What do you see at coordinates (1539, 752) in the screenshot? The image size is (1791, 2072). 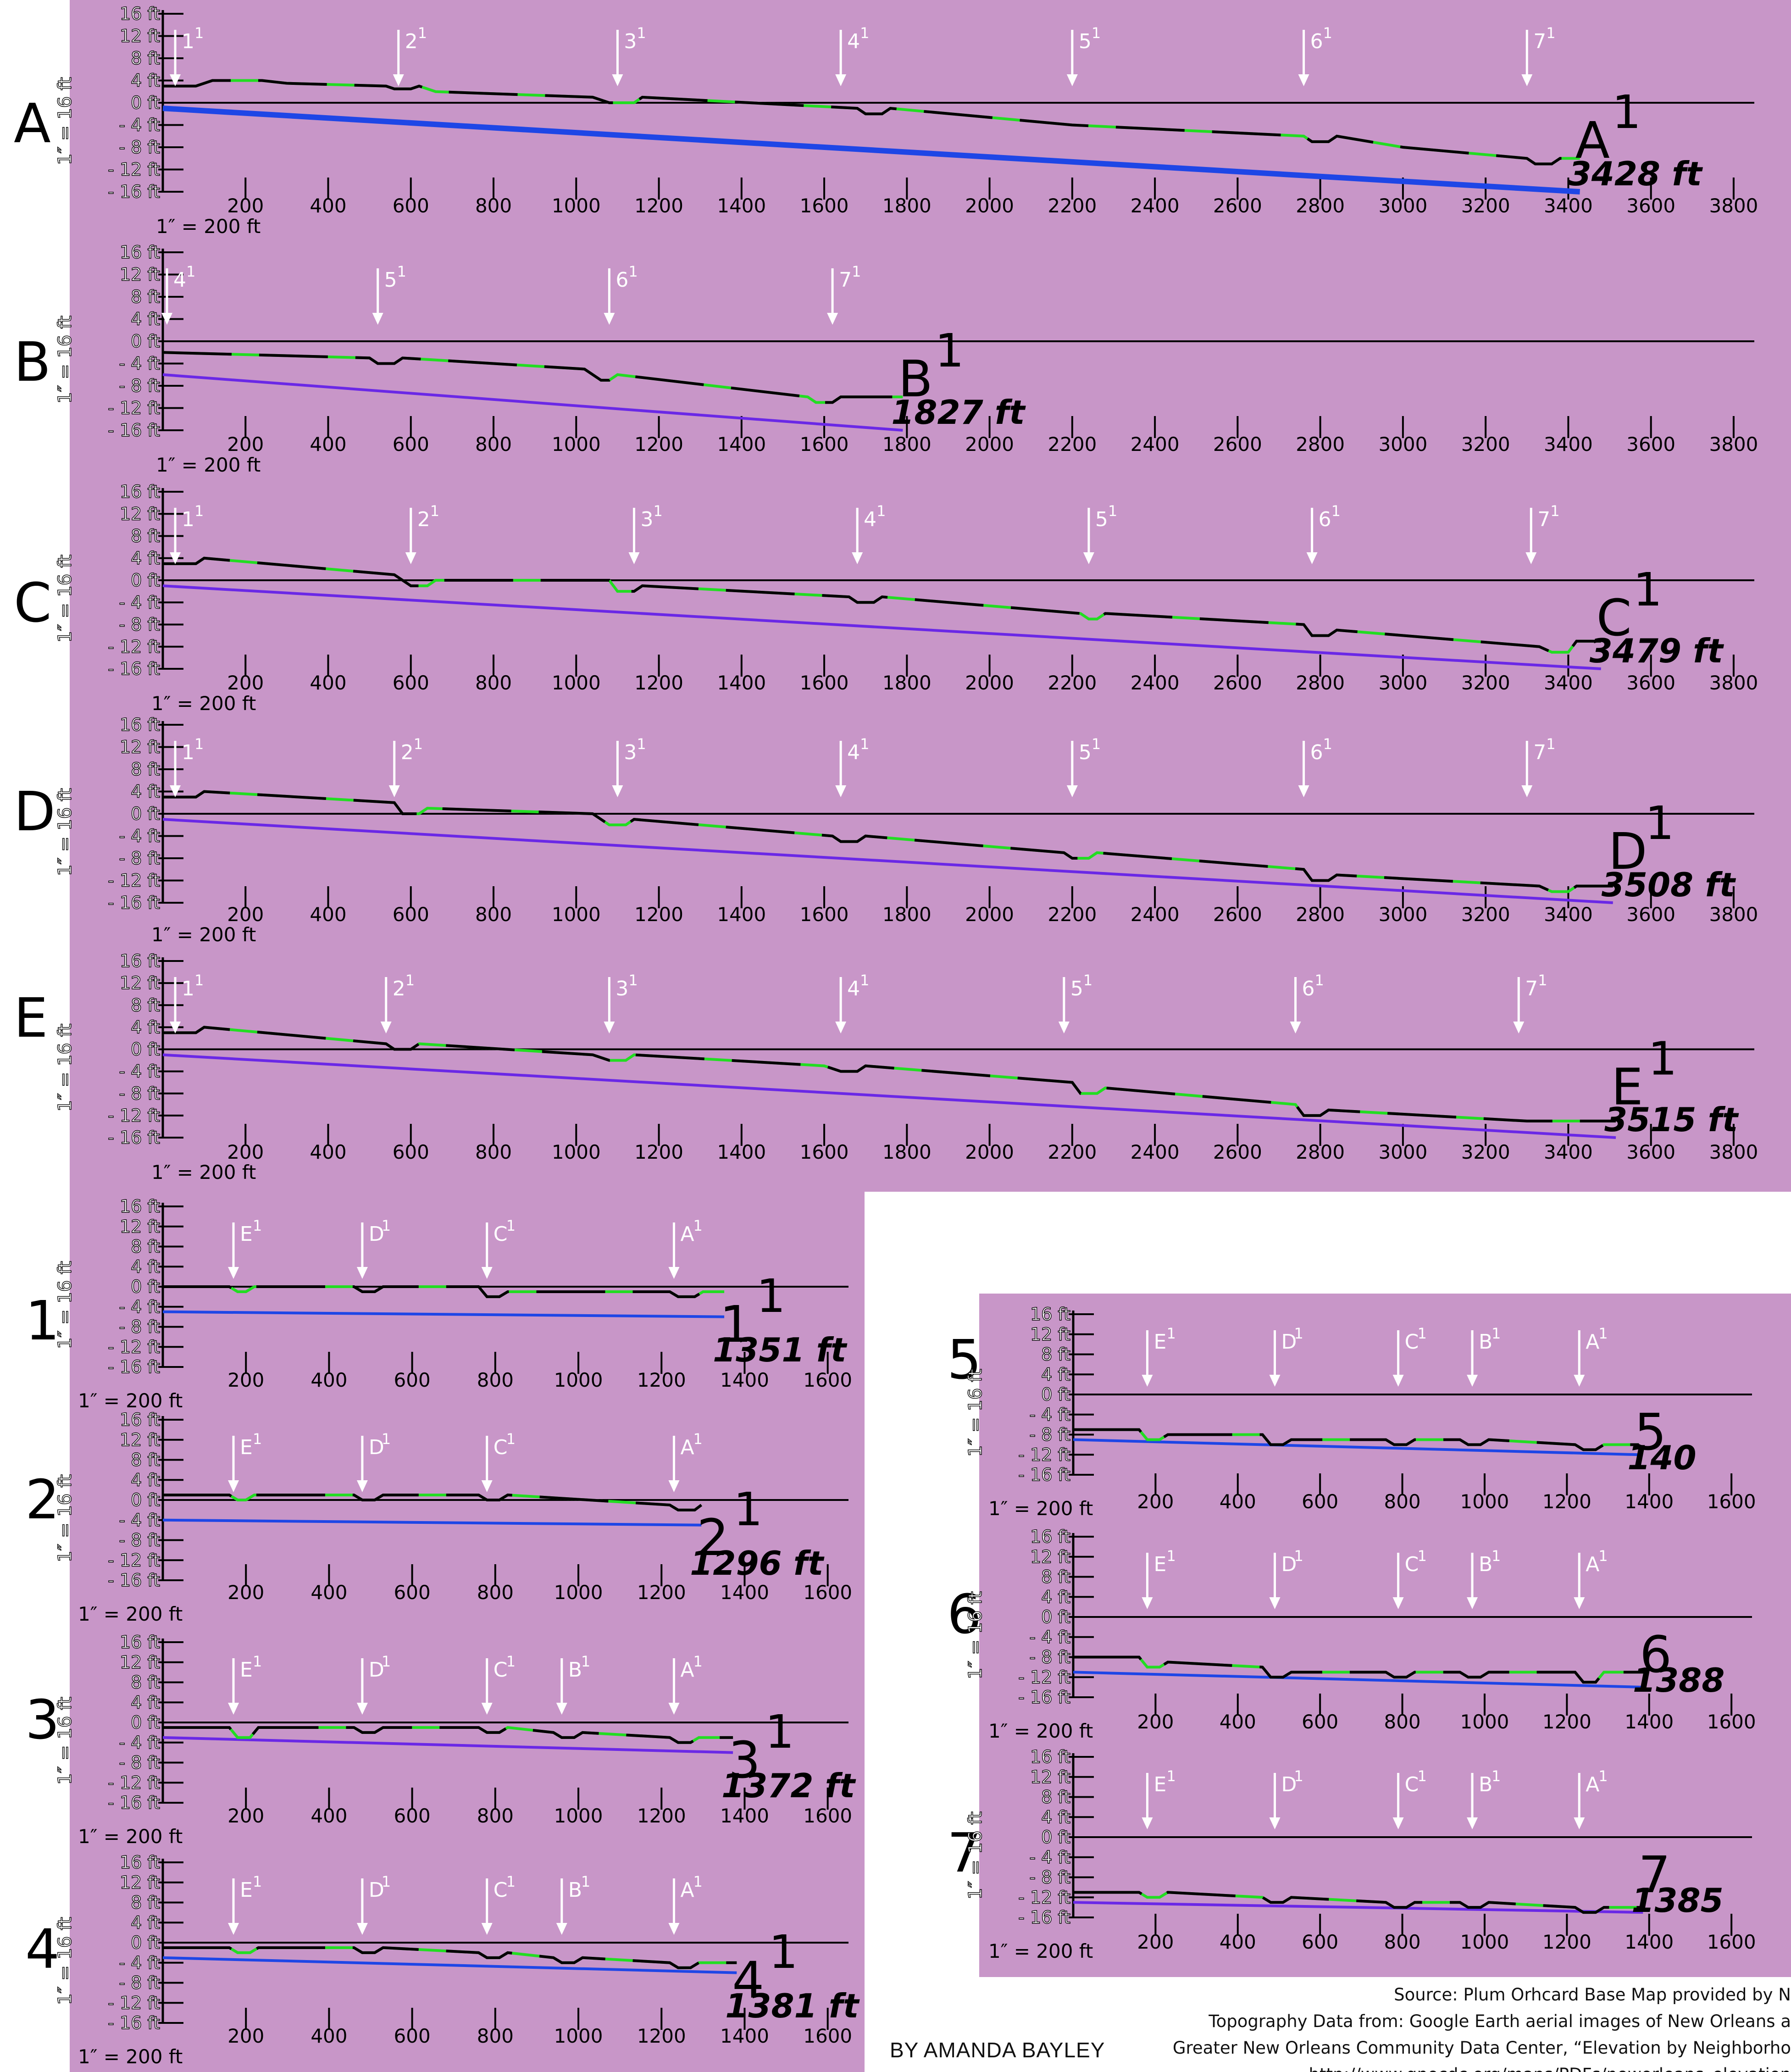 I see `marker-label: 7` at bounding box center [1539, 752].